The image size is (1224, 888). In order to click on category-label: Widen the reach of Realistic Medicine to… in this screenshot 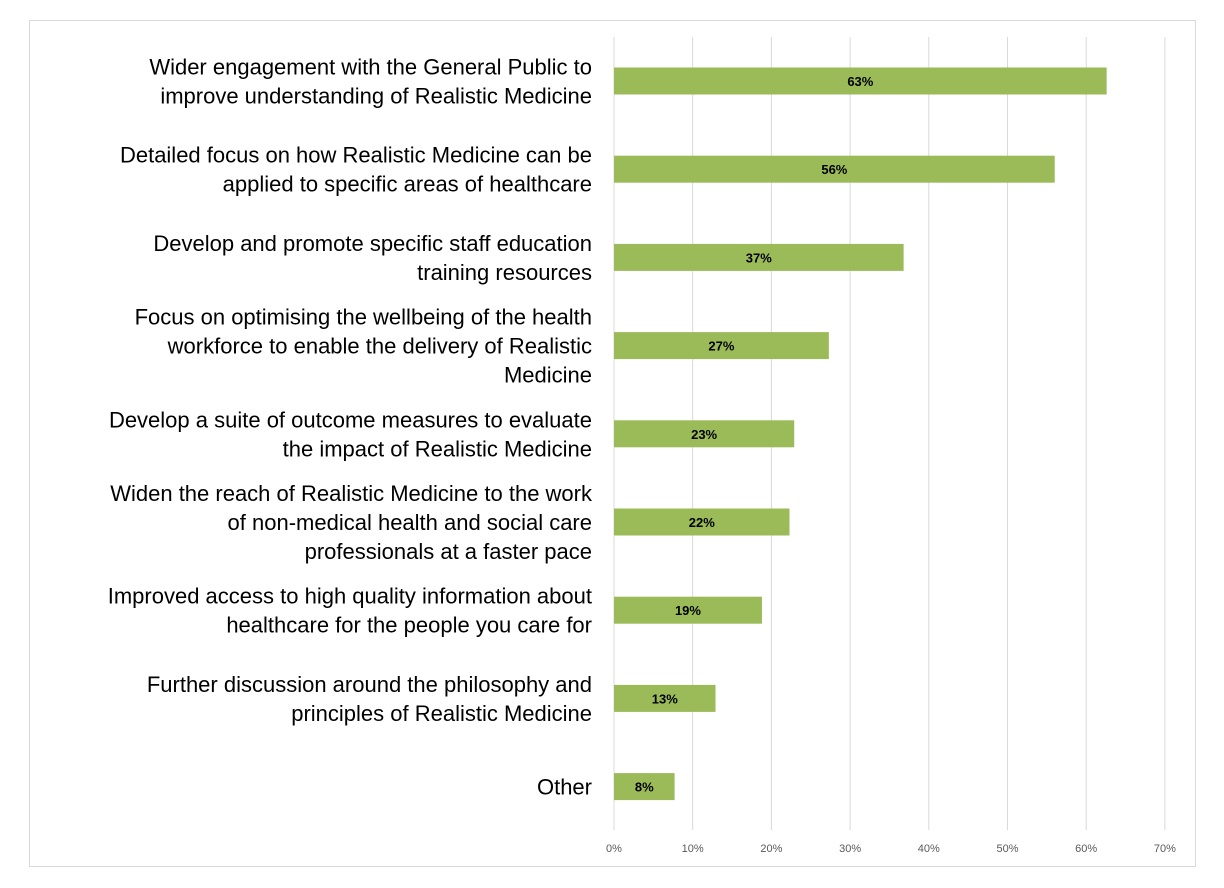, I will do `click(351, 522)`.